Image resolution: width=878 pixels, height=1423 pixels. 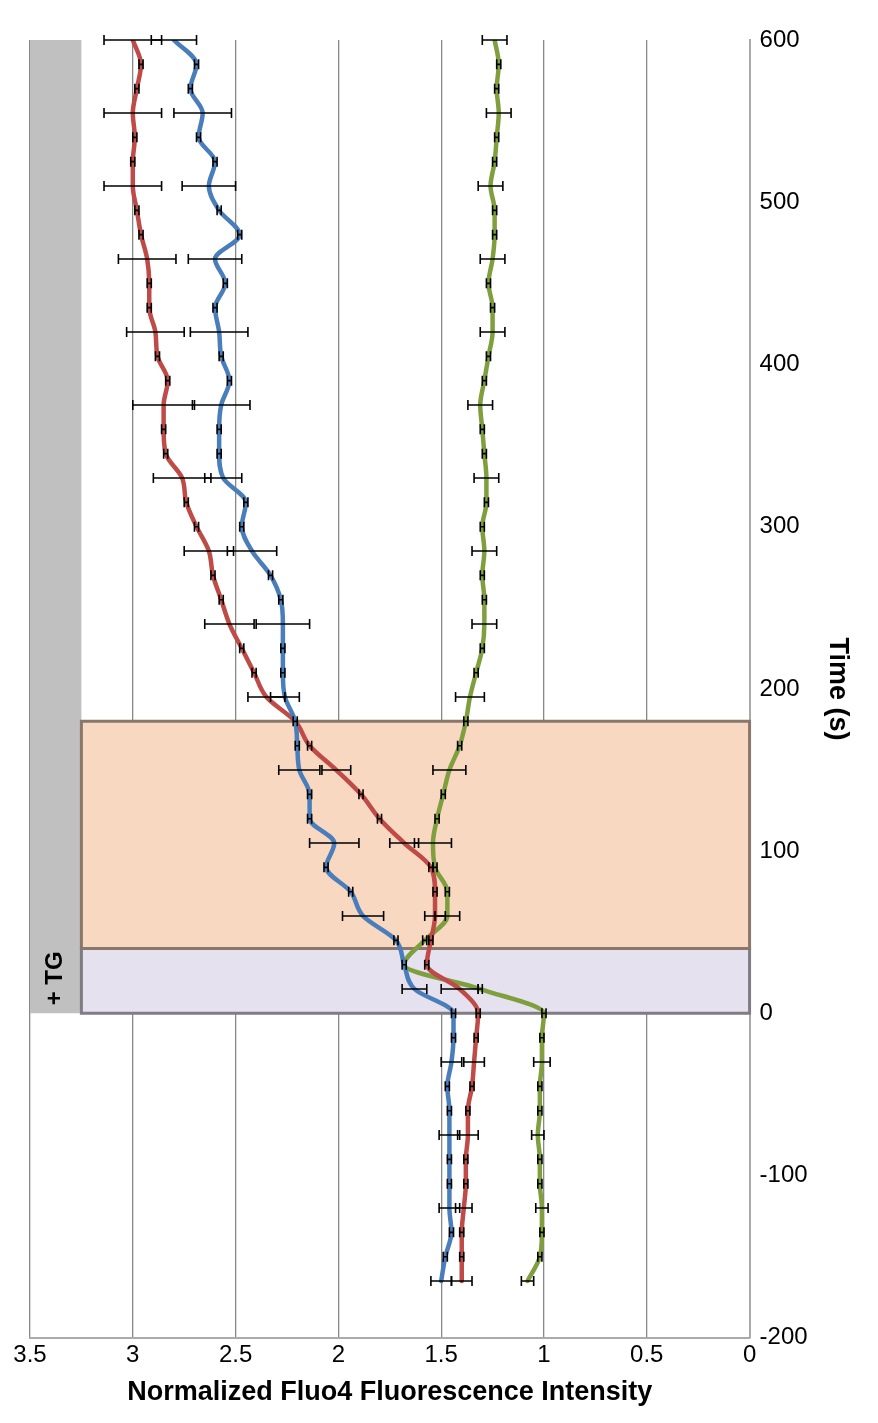 I want to click on x-tick-label: 3.5, so click(x=30, y=1353).